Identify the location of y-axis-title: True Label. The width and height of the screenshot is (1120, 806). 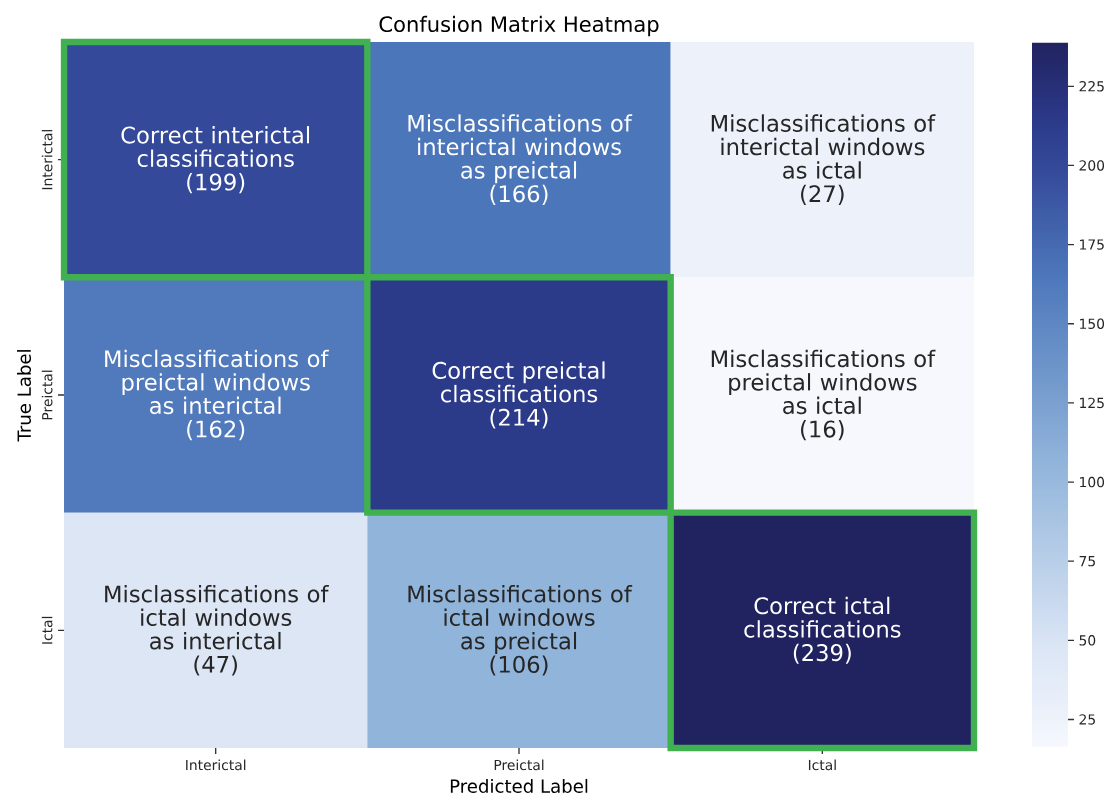
(24, 396).